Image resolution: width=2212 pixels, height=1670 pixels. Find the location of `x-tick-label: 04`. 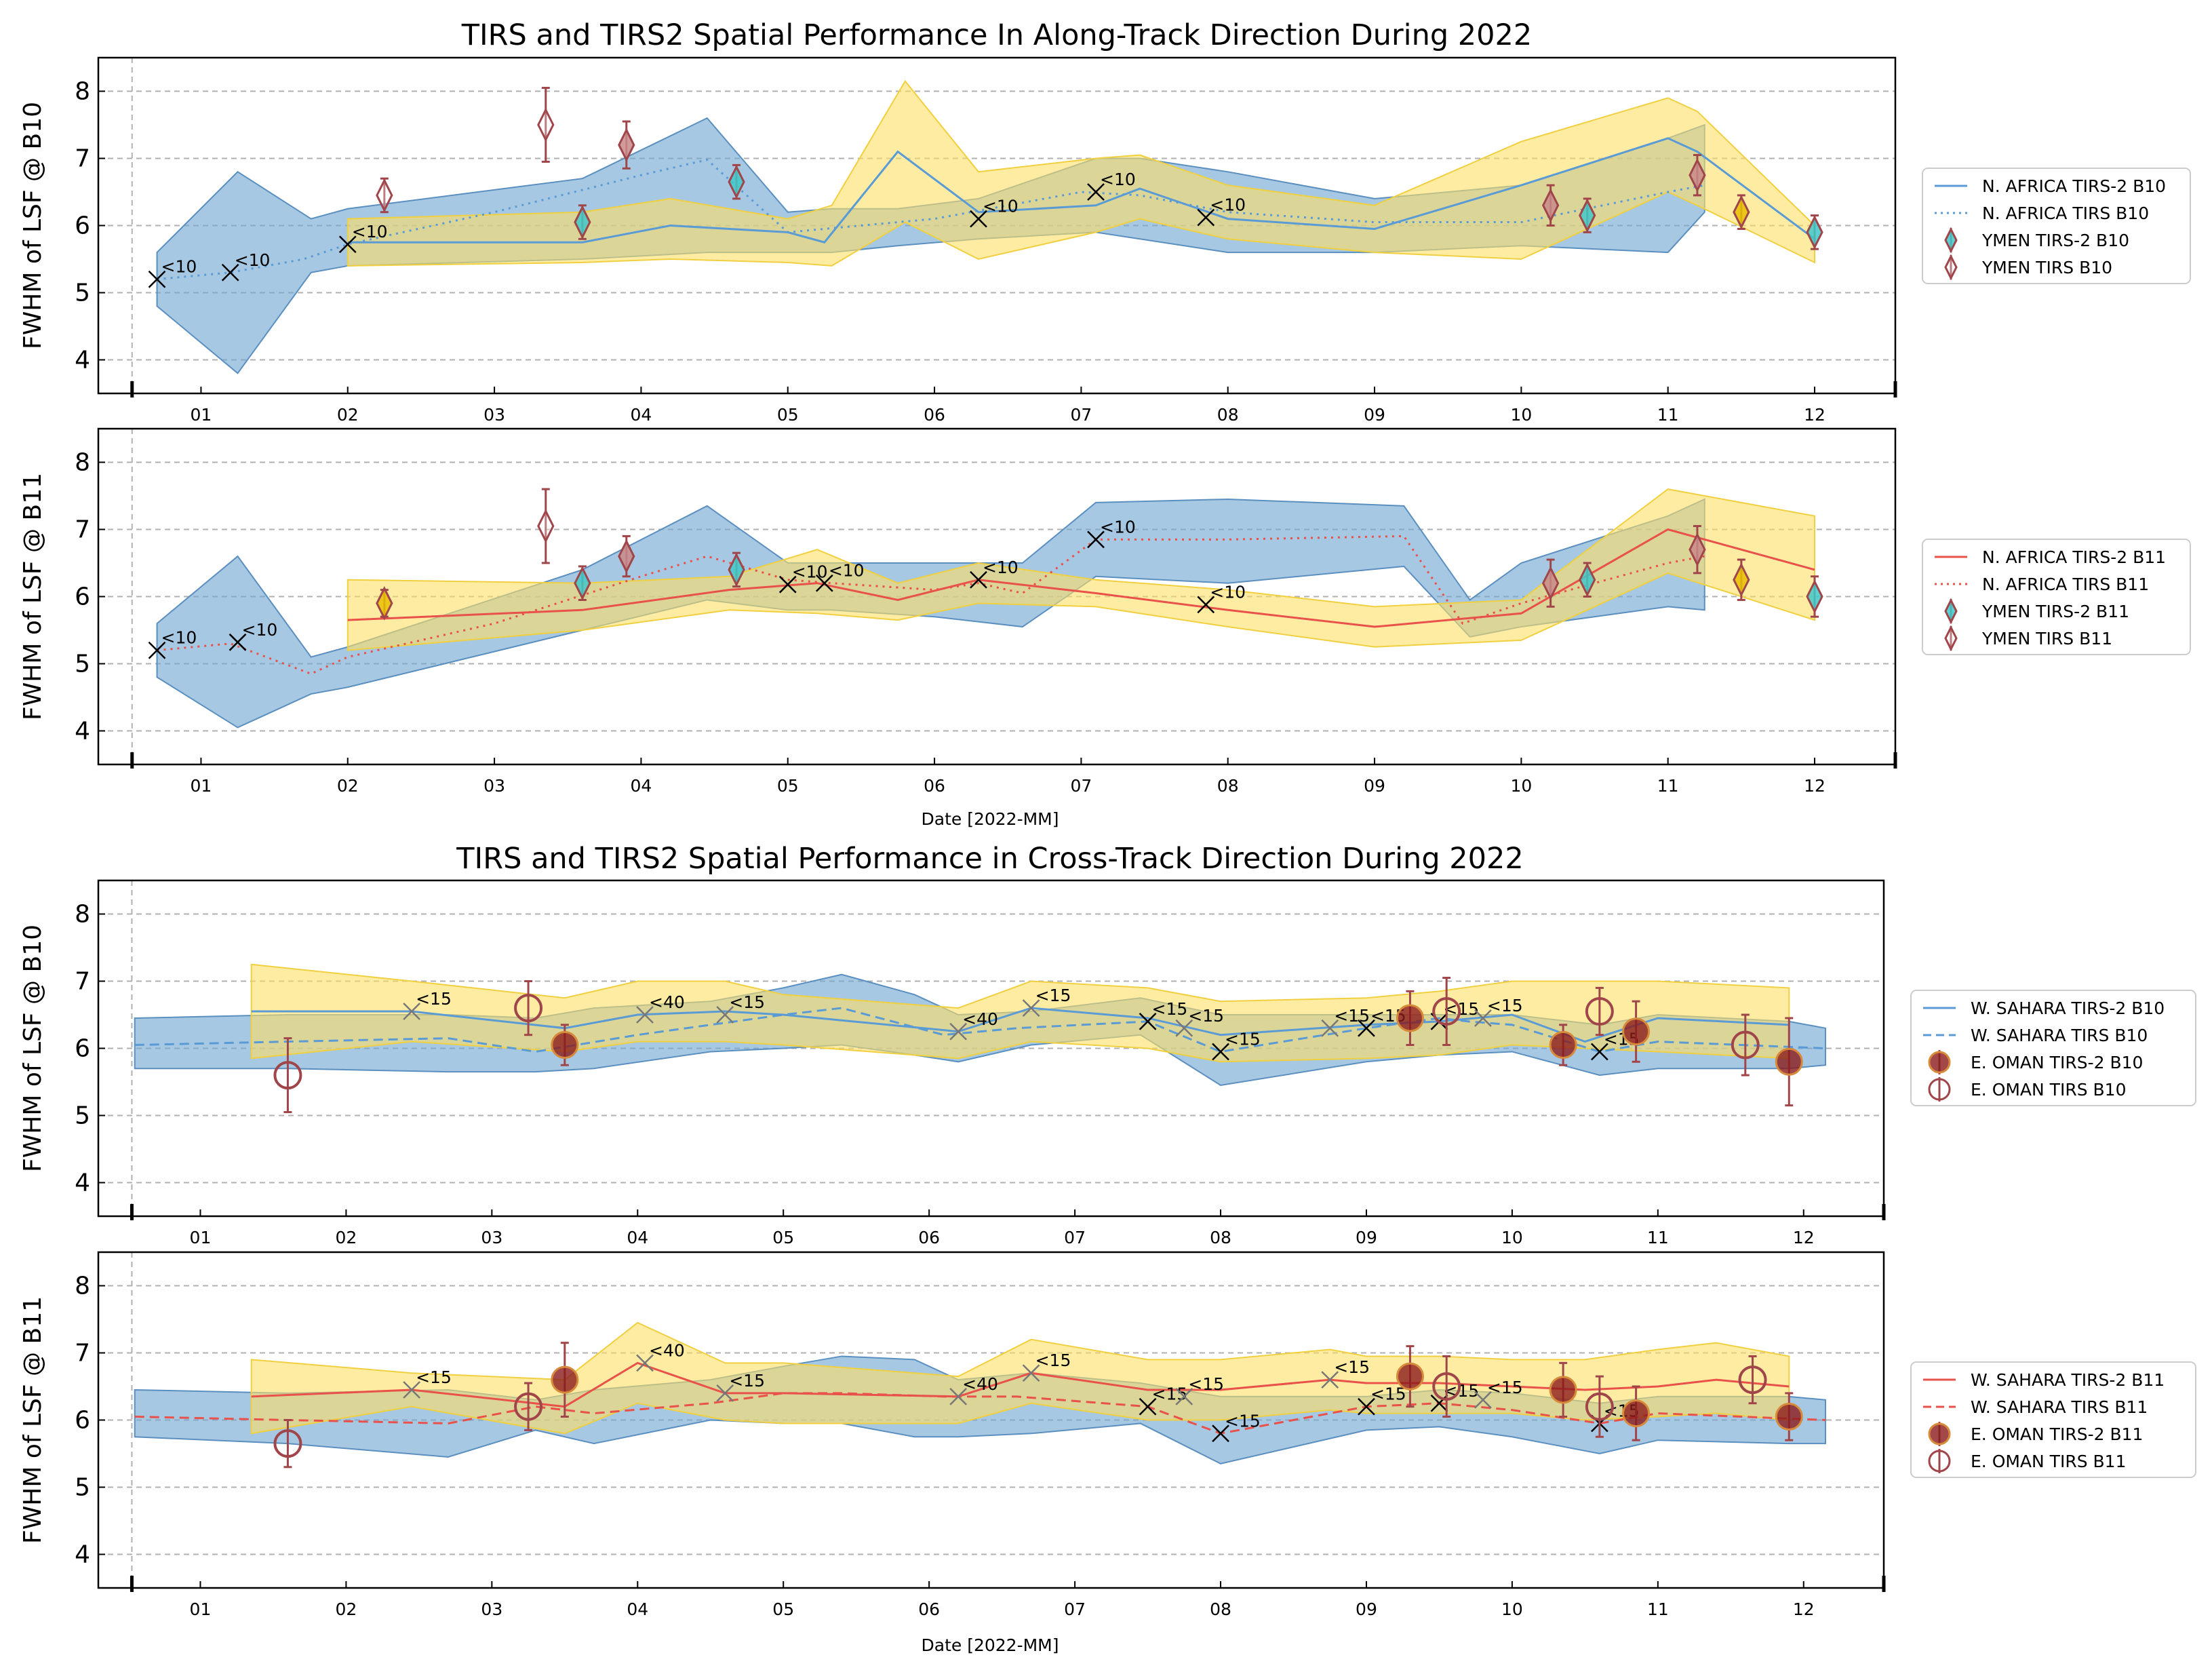

x-tick-label: 04 is located at coordinates (642, 786).